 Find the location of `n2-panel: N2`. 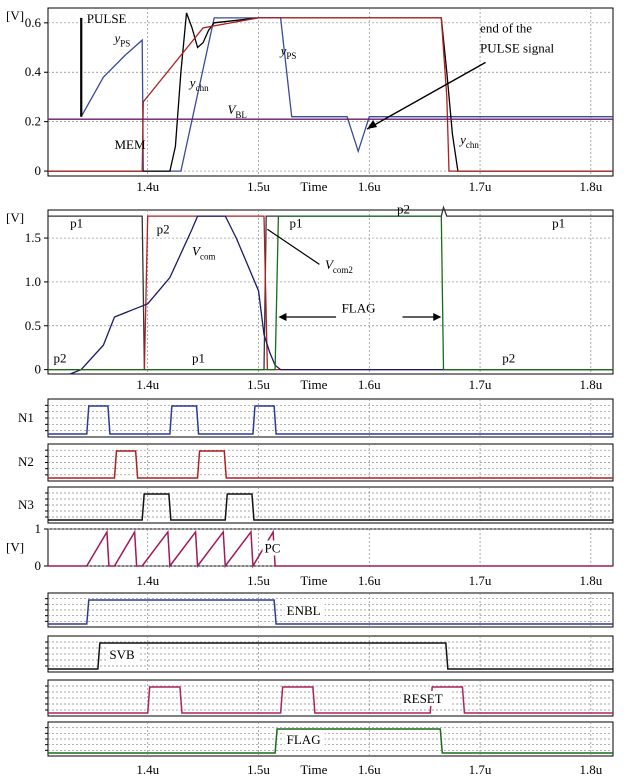

n2-panel: N2 is located at coordinates (316, 462).